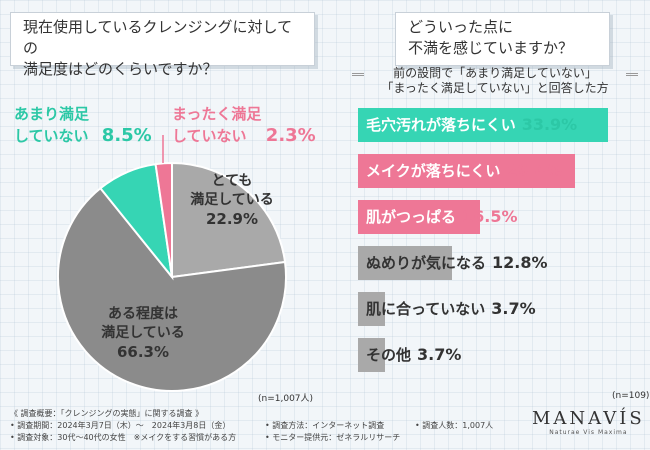 The height and width of the screenshot is (450, 650). I want to click on pie-label-not-at-all: まったく満足 していない 2.3%, so click(244, 125).